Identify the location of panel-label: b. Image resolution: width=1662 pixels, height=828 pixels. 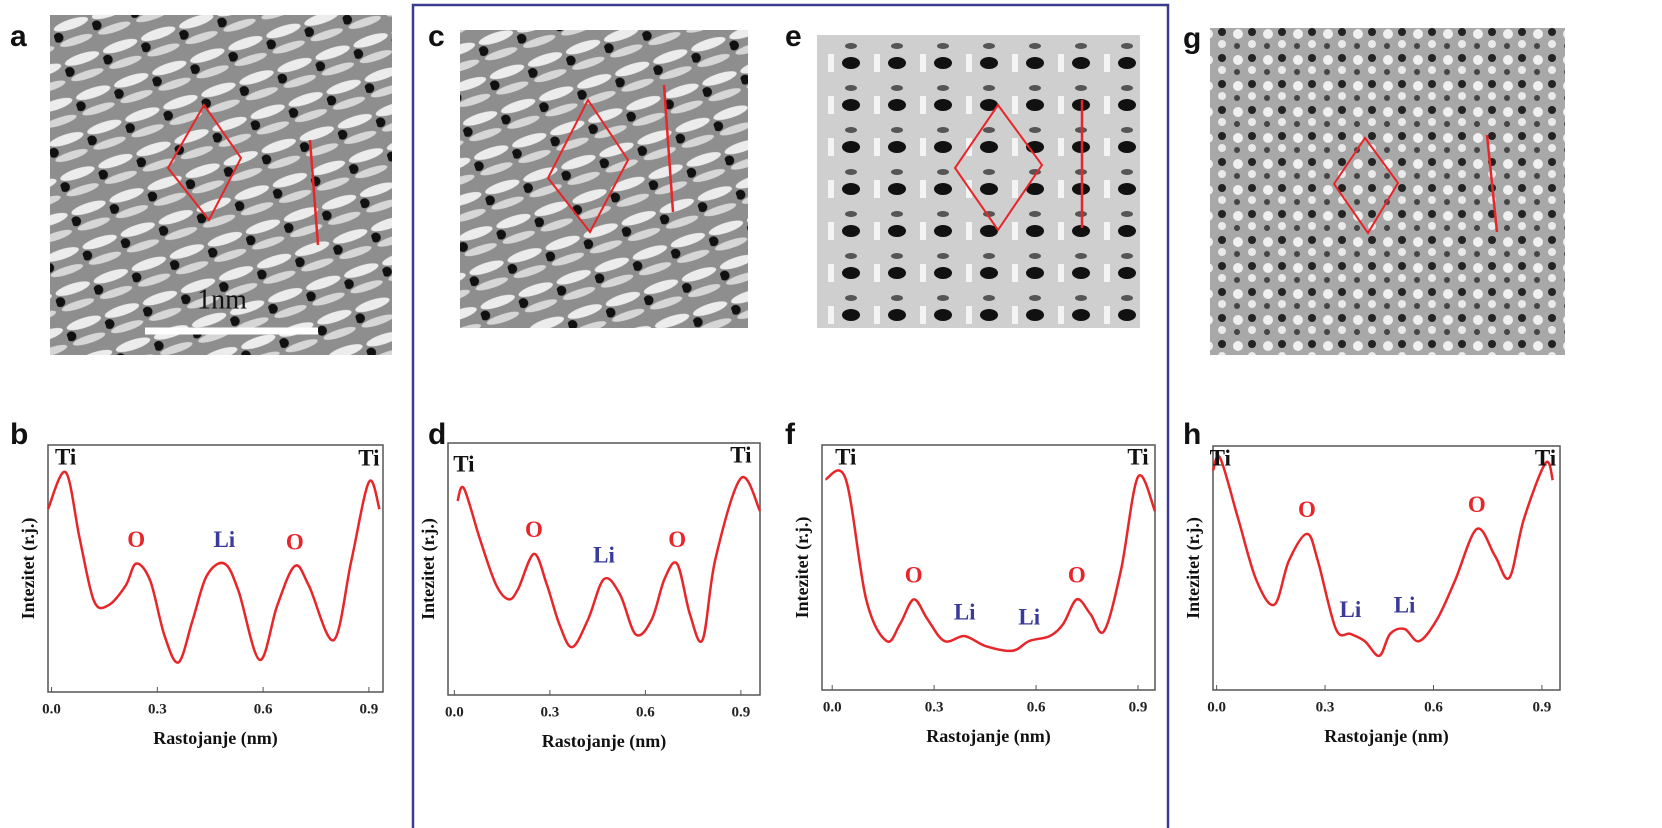
(19, 434).